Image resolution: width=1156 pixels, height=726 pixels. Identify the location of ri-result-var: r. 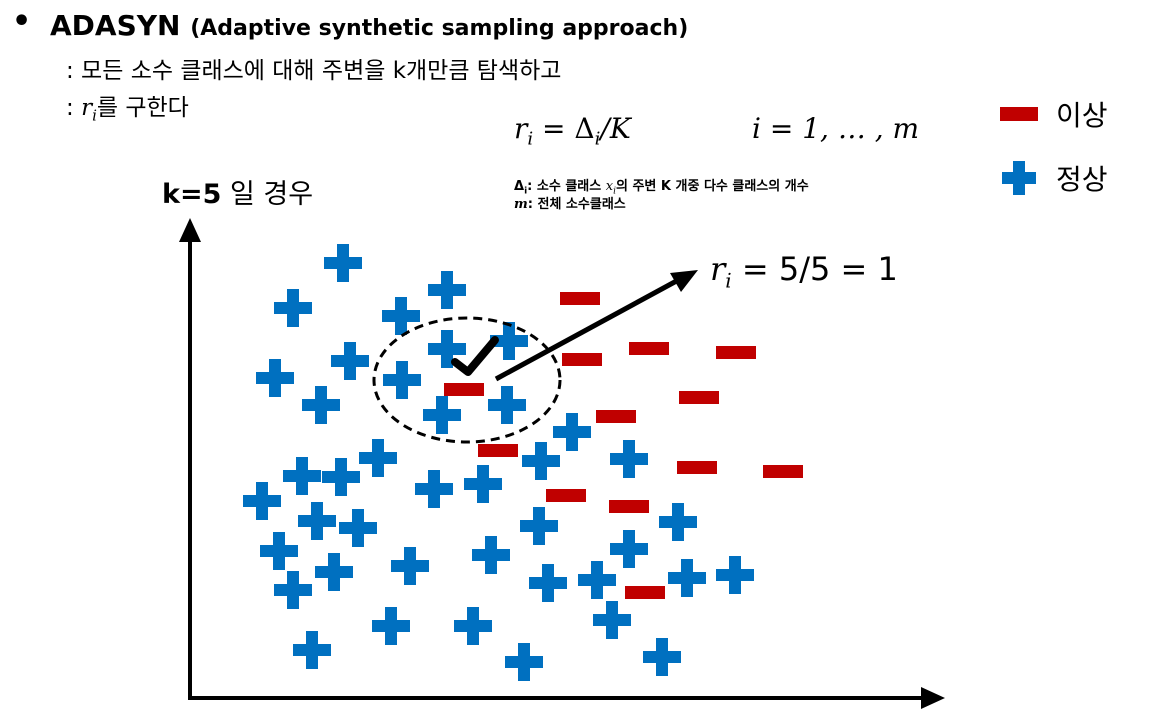
(718, 269).